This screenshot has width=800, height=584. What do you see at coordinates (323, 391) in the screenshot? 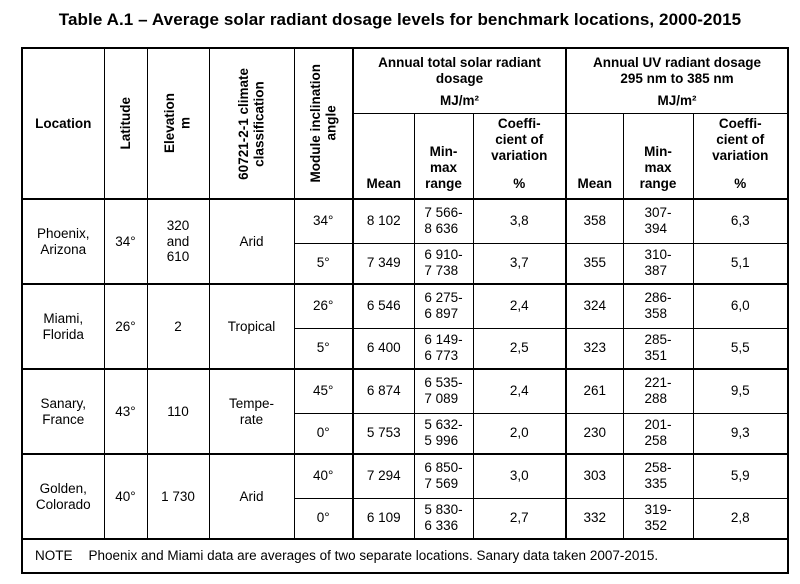
I see `cell-angle: 45°` at bounding box center [323, 391].